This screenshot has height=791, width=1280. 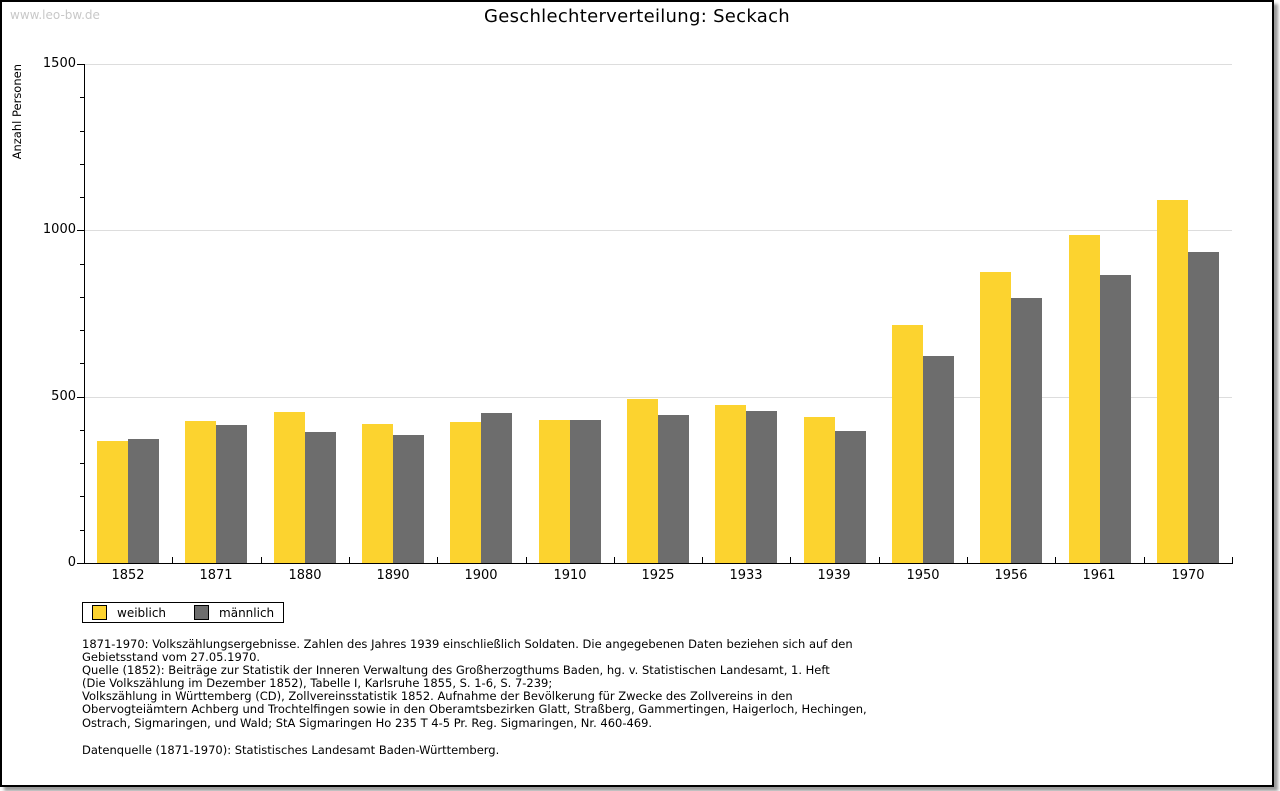 What do you see at coordinates (1099, 575) in the screenshot?
I see `x-tick-label-1961: 1961` at bounding box center [1099, 575].